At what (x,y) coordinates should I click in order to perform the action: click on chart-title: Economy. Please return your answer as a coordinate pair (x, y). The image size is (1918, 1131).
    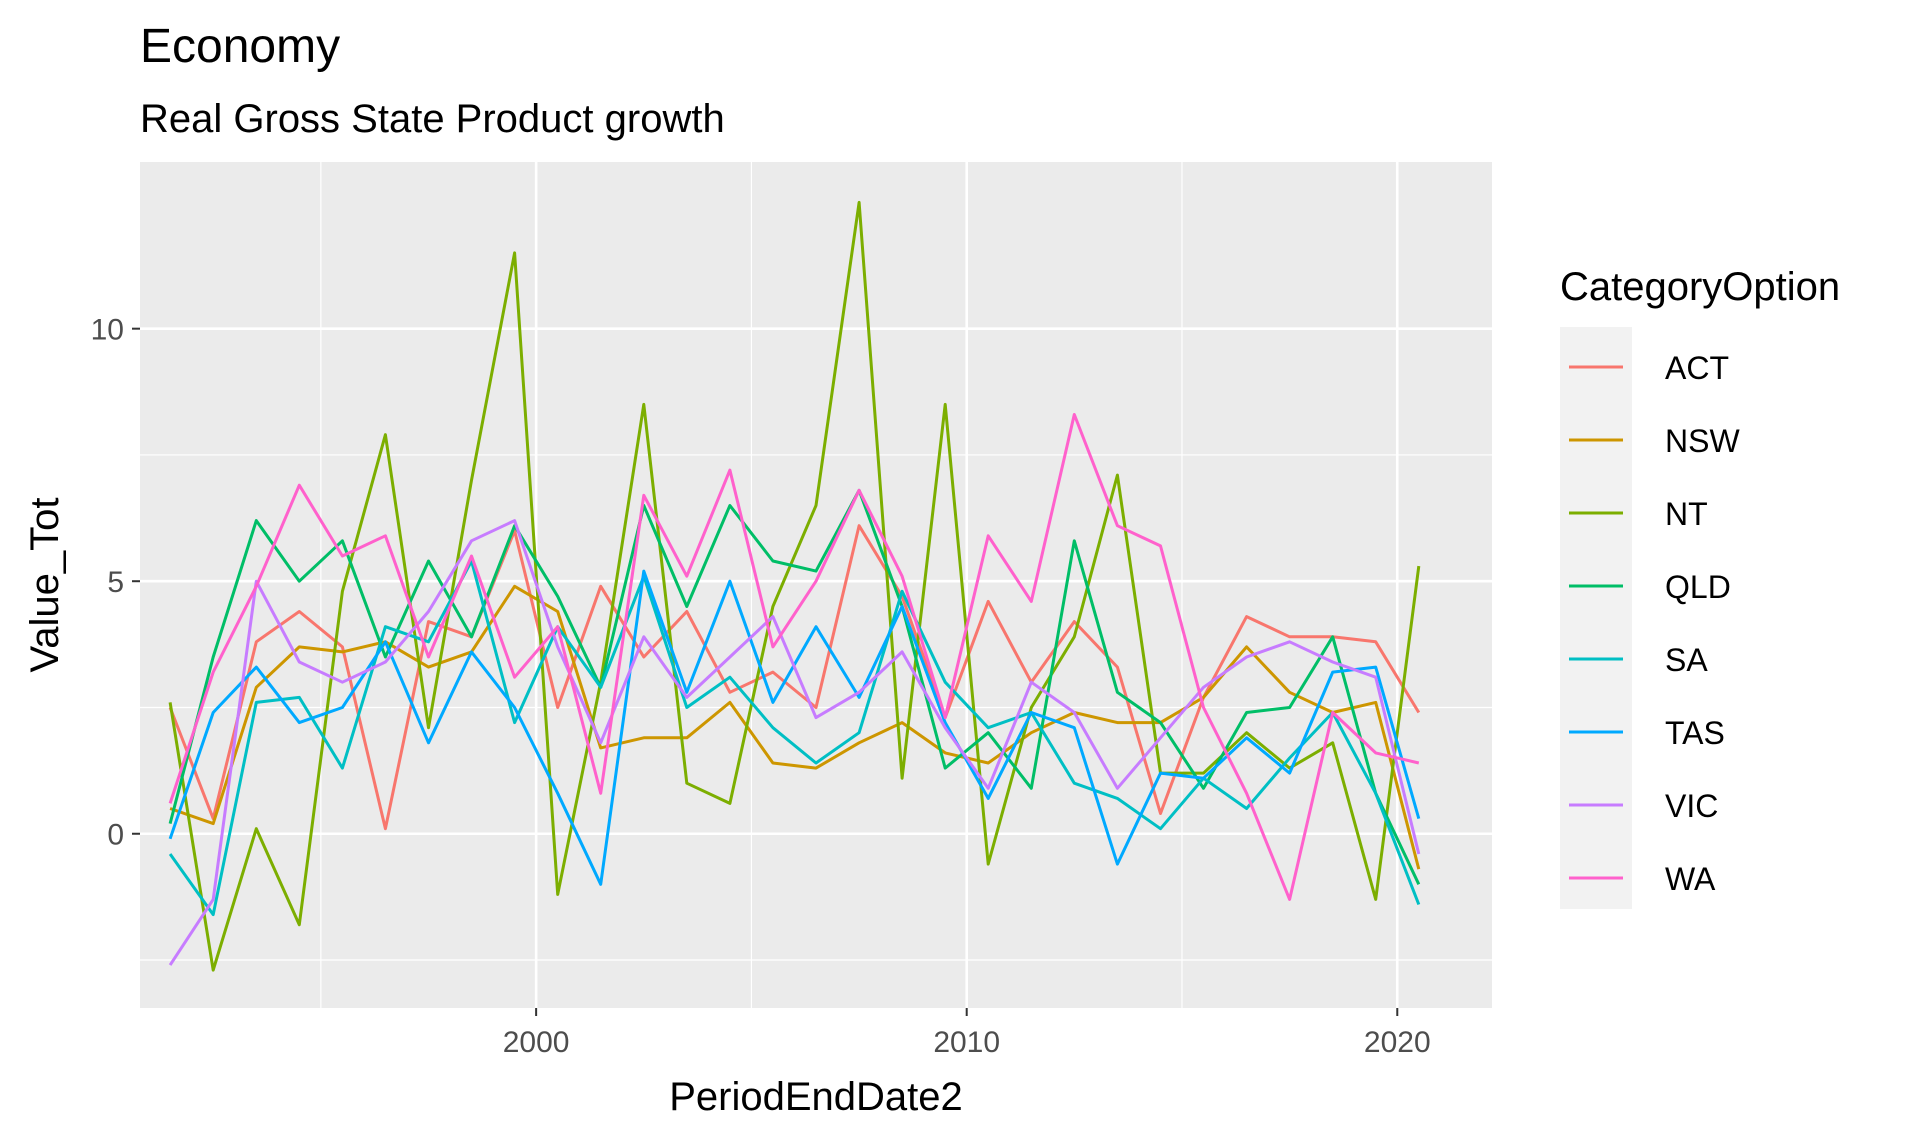
    Looking at the image, I should click on (240, 46).